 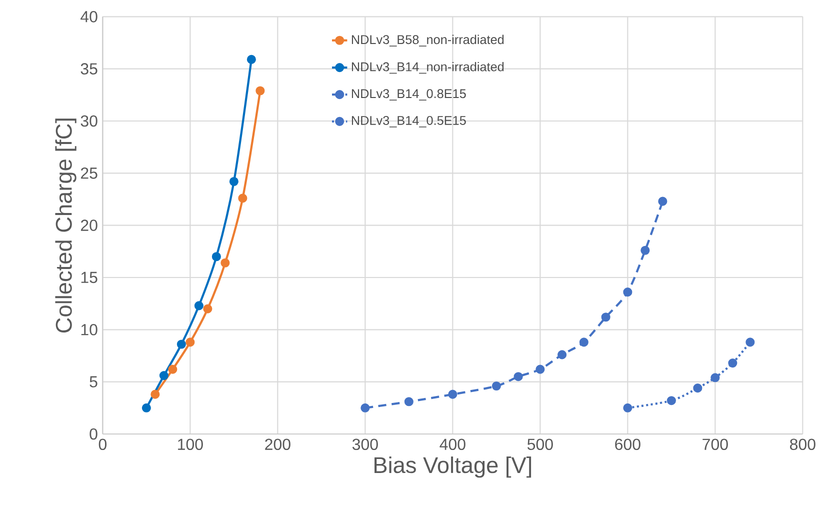 What do you see at coordinates (540, 444) in the screenshot?
I see `x-tick-label: 500` at bounding box center [540, 444].